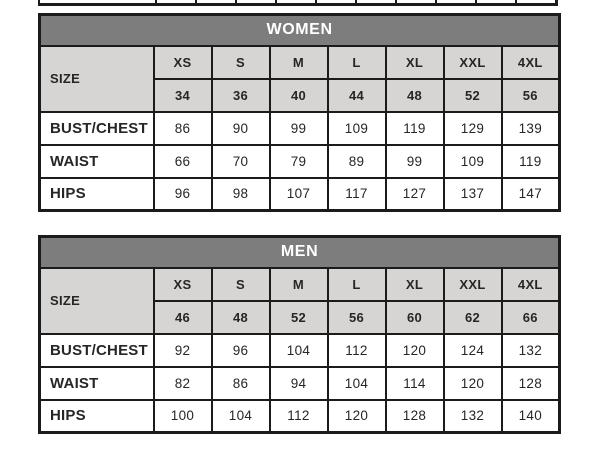  What do you see at coordinates (530, 317) in the screenshot?
I see `size-number-cell: 66` at bounding box center [530, 317].